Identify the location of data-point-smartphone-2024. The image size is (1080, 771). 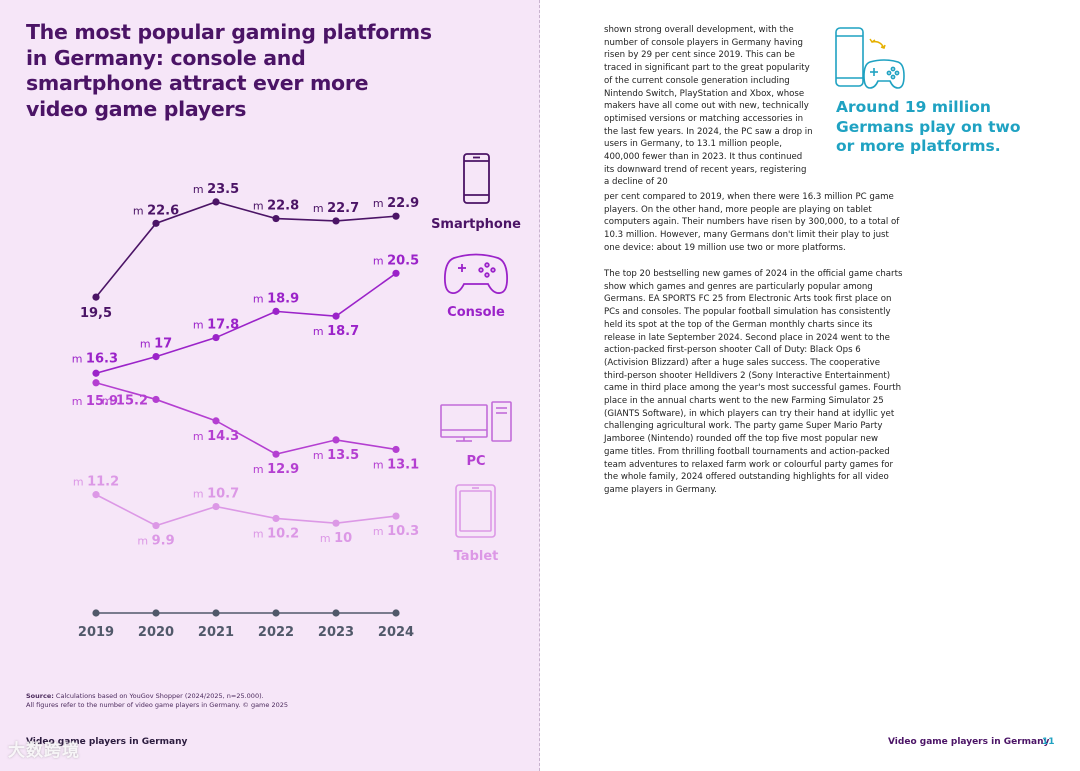
(396, 216).